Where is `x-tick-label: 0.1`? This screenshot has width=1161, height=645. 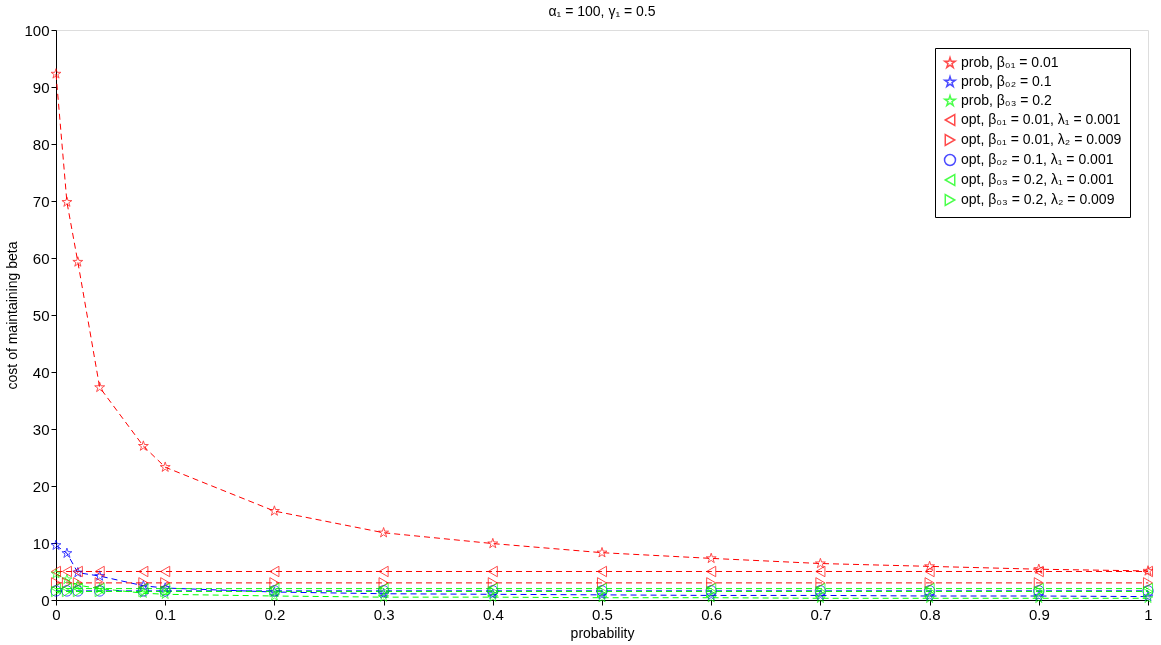
x-tick-label: 0.1 is located at coordinates (166, 614).